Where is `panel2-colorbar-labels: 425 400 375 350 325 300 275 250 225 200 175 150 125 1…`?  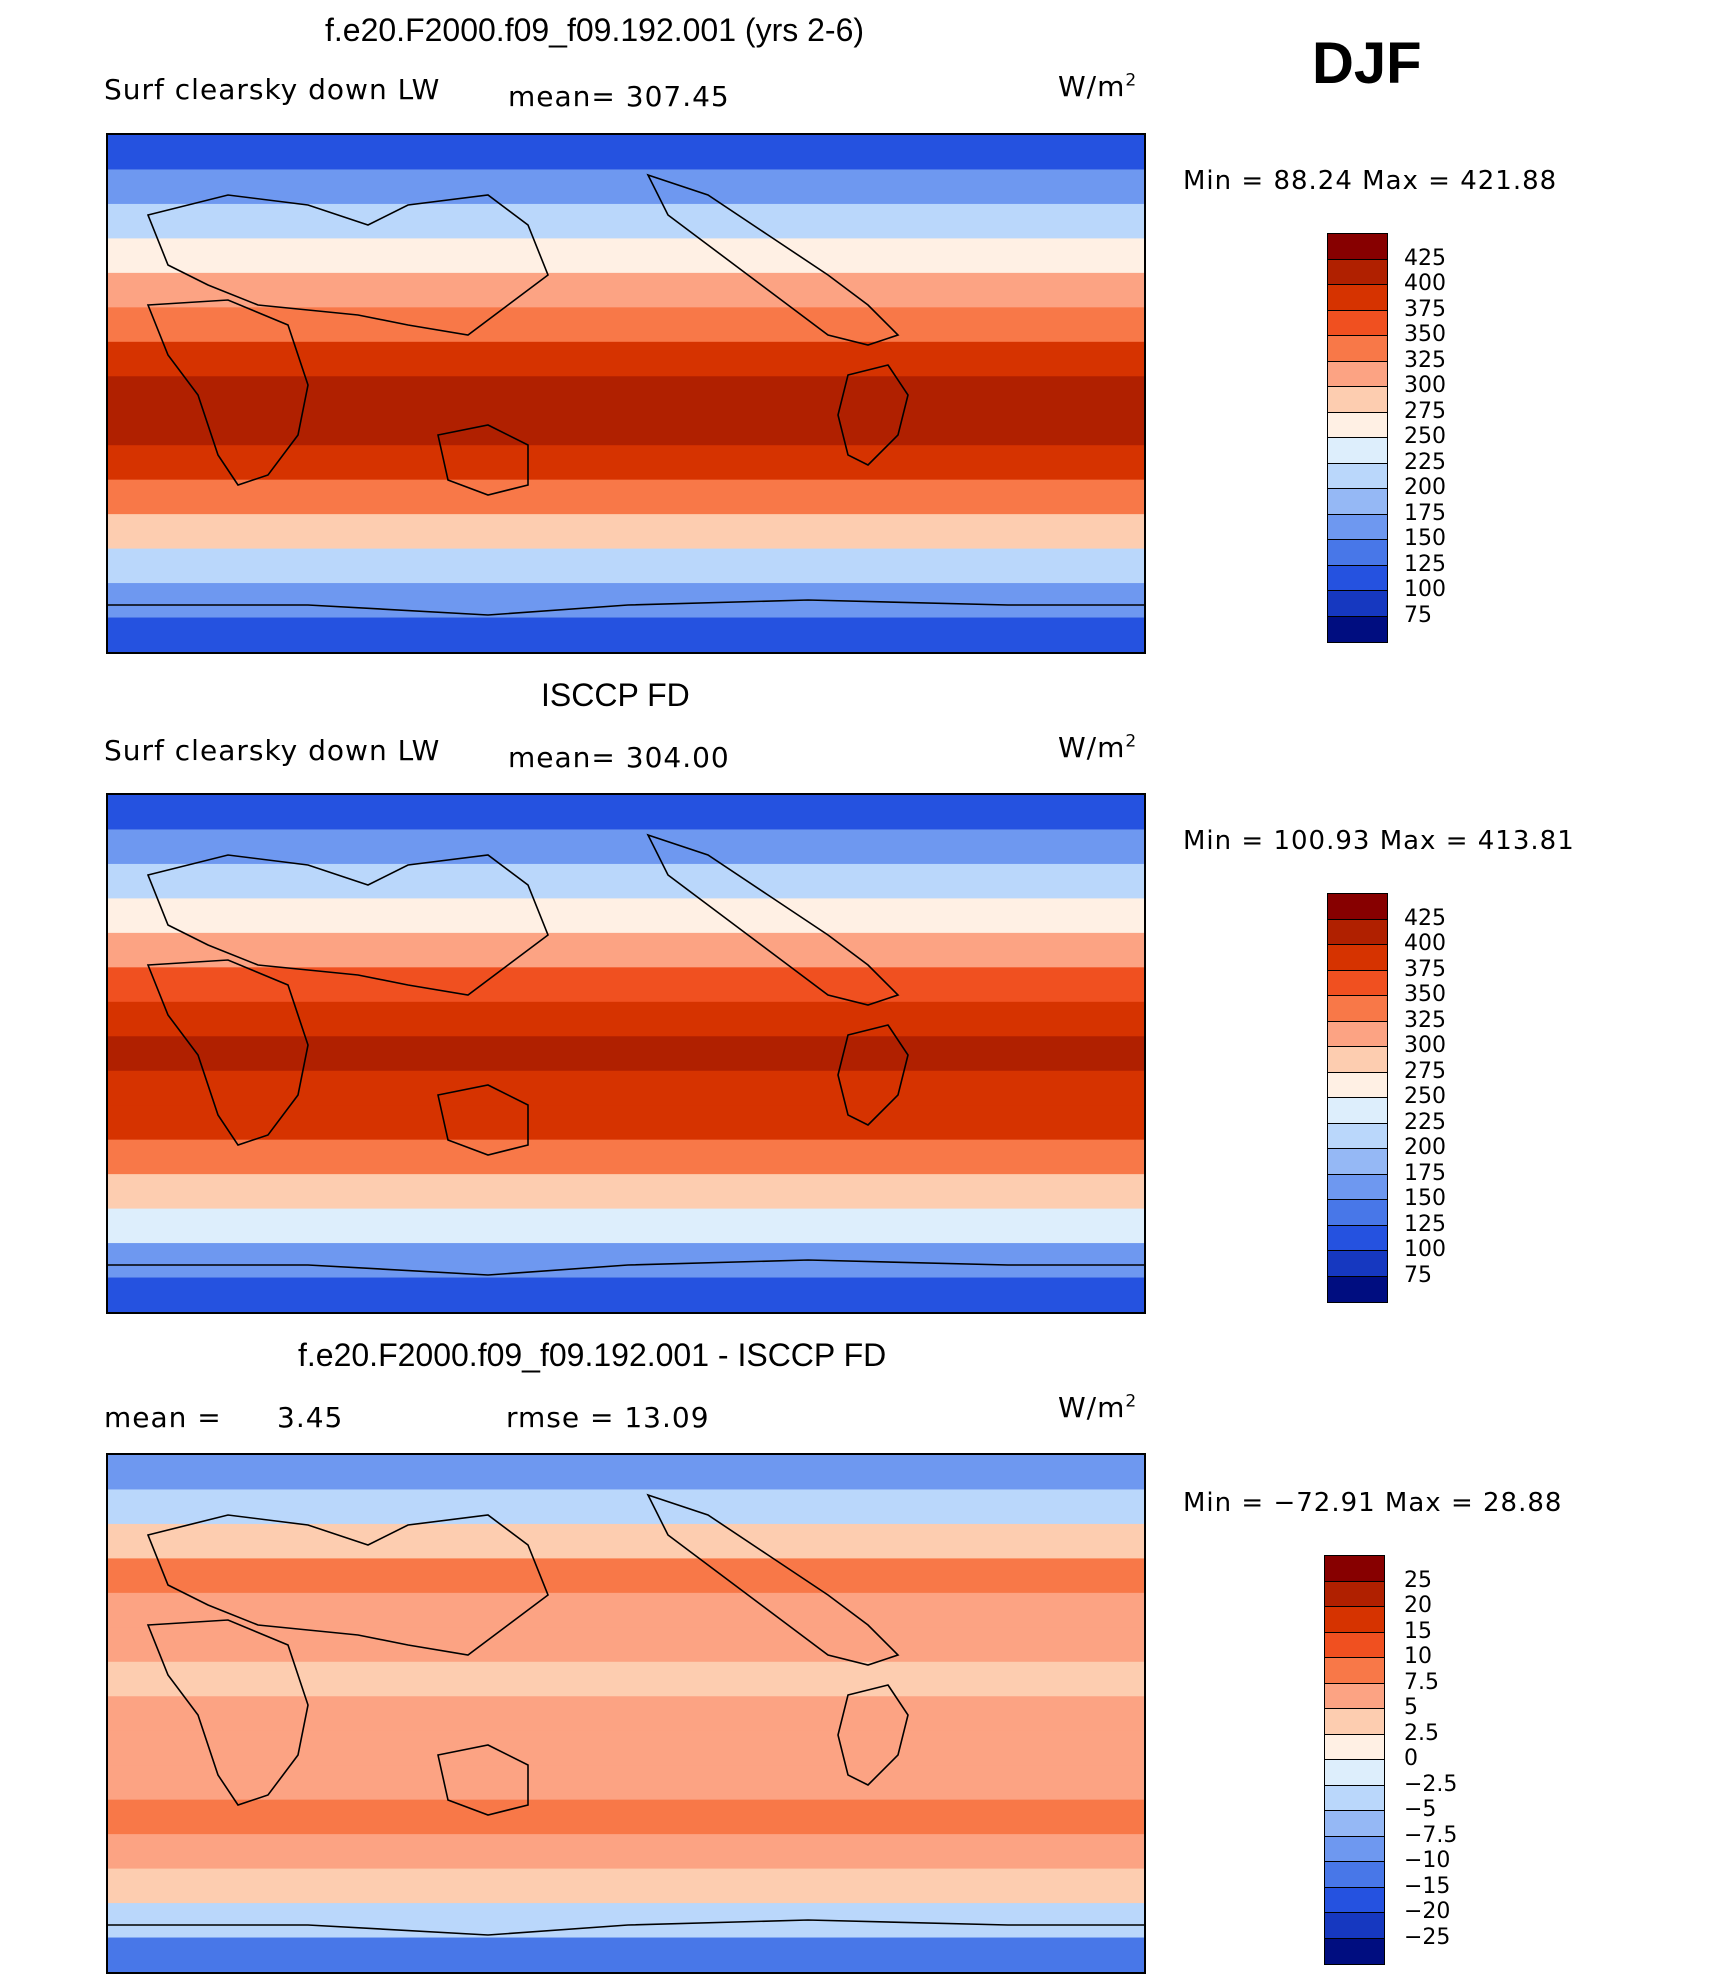 panel2-colorbar-labels: 425 400 375 350 325 300 275 250 225 200 175 150 125 1… is located at coordinates (1444, 1098).